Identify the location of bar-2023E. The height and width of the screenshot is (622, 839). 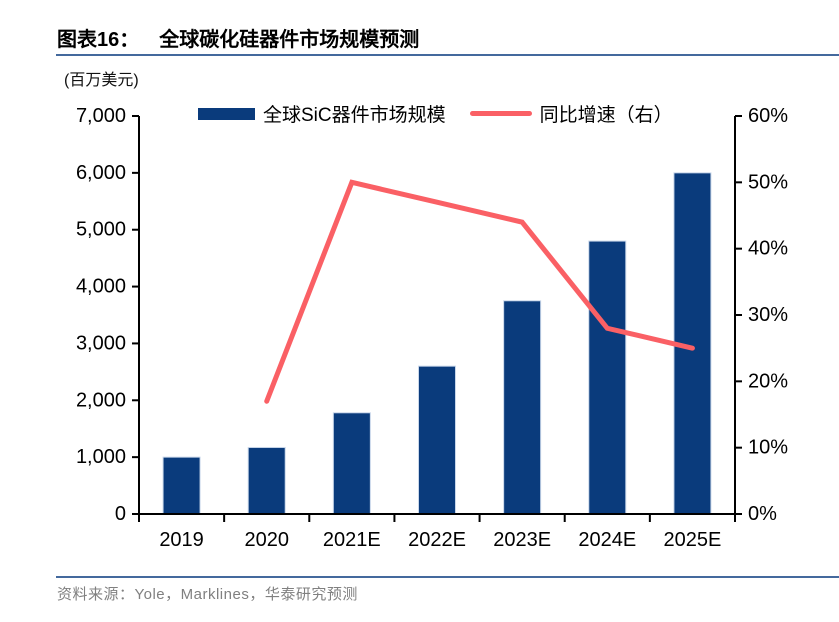
(522, 407).